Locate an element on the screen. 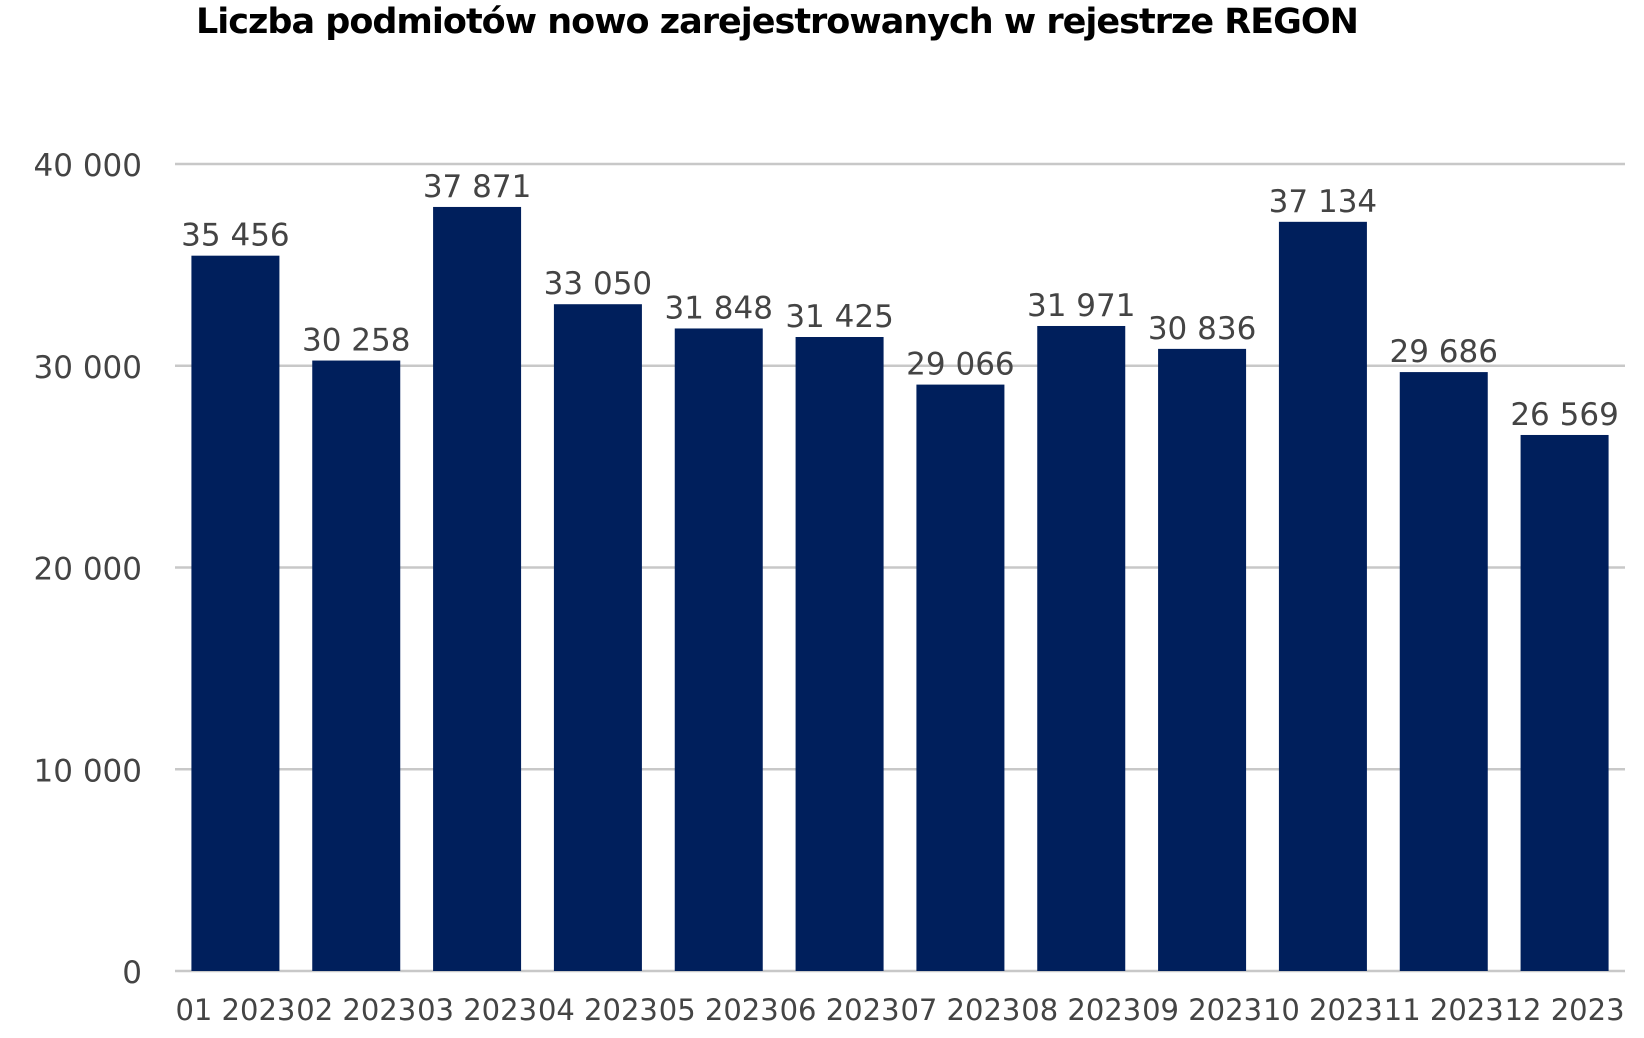 This screenshot has width=1644, height=1038. x-tick-label: 05 2023 is located at coordinates (719, 1010).